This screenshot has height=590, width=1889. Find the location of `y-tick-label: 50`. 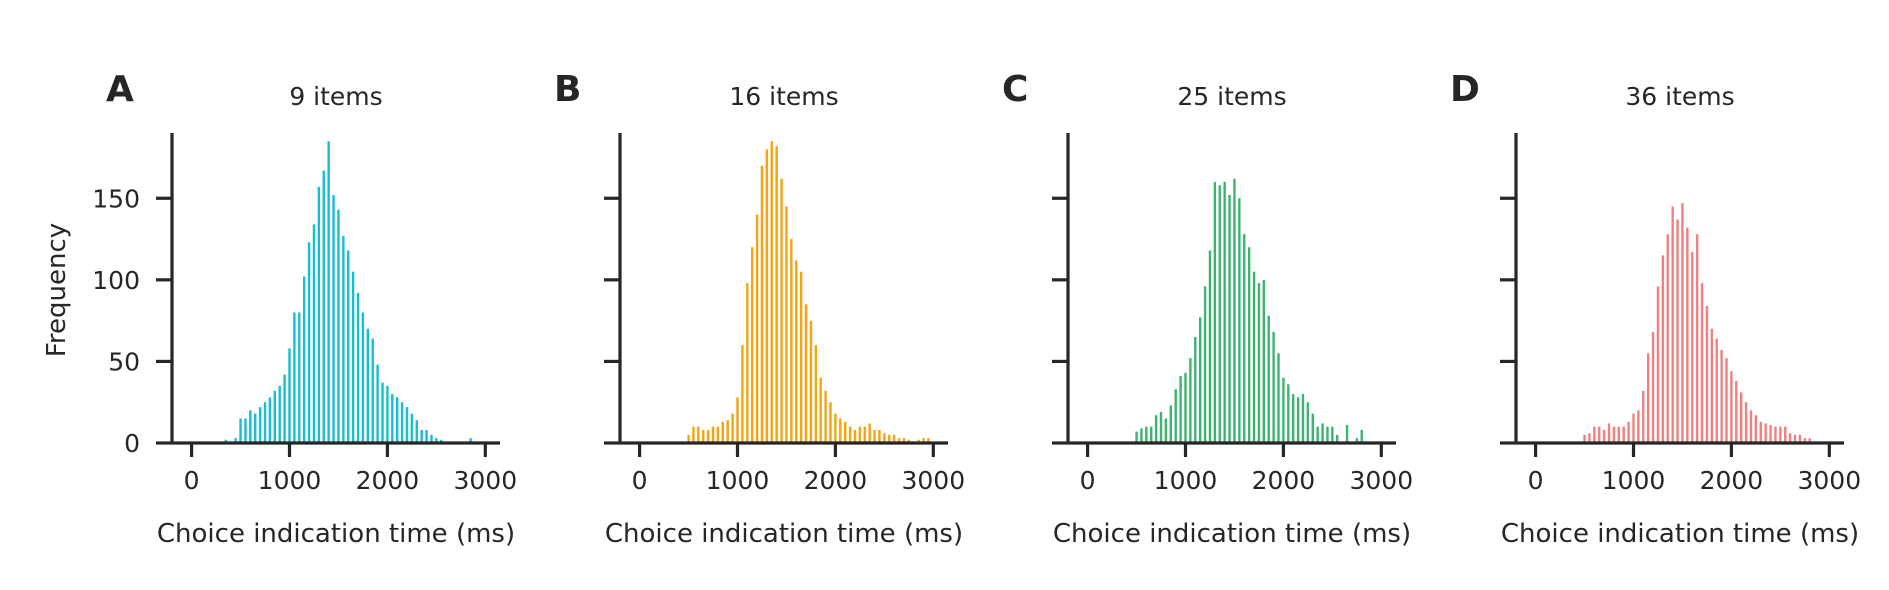

y-tick-label: 50 is located at coordinates (124, 361).